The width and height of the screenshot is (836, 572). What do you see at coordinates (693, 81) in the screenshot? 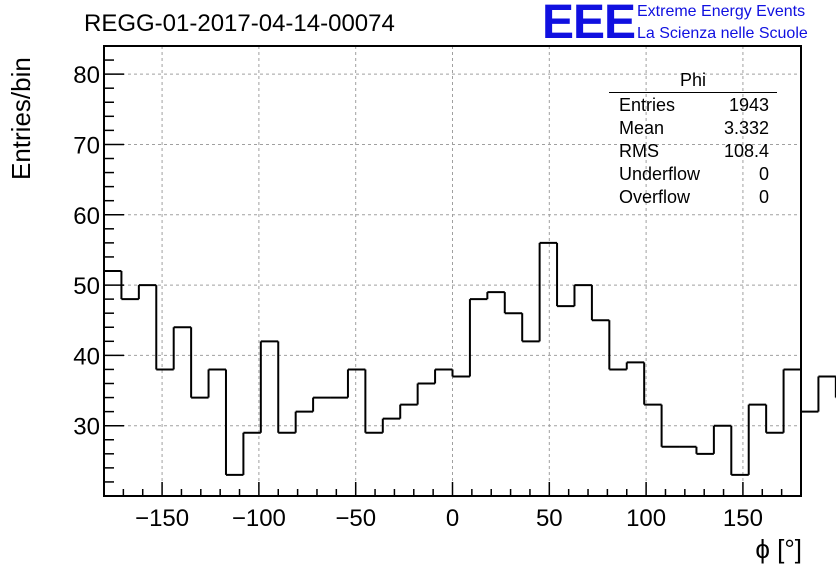
I see `stats-title: Phi` at bounding box center [693, 81].